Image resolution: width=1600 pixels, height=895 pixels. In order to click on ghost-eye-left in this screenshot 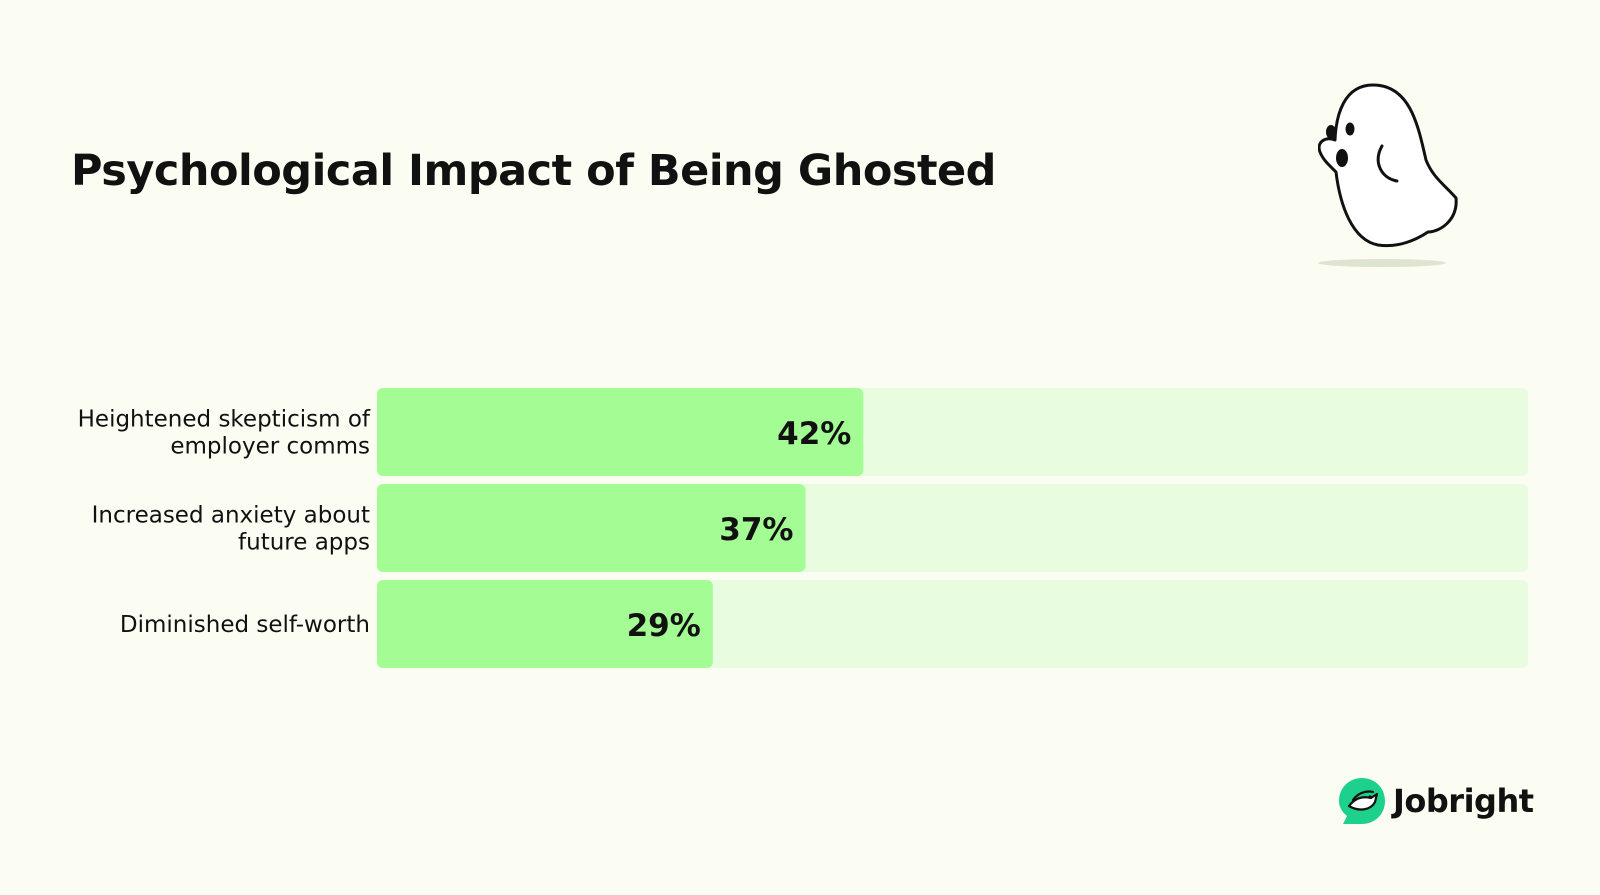, I will do `click(1331, 132)`.